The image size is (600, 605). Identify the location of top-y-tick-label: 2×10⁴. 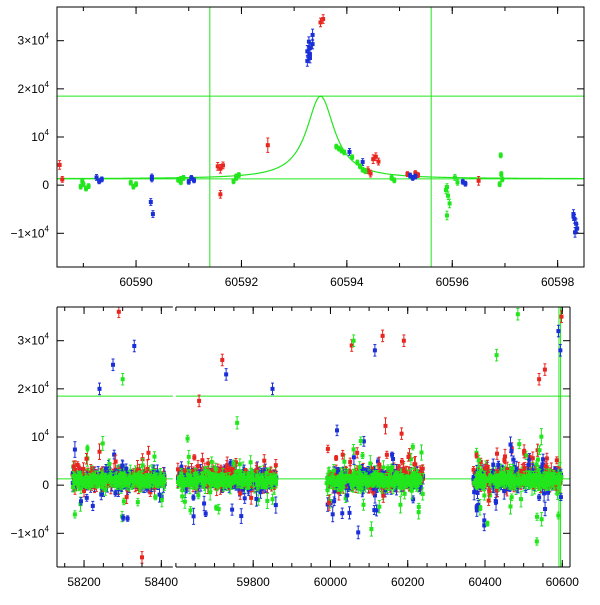
(34, 88).